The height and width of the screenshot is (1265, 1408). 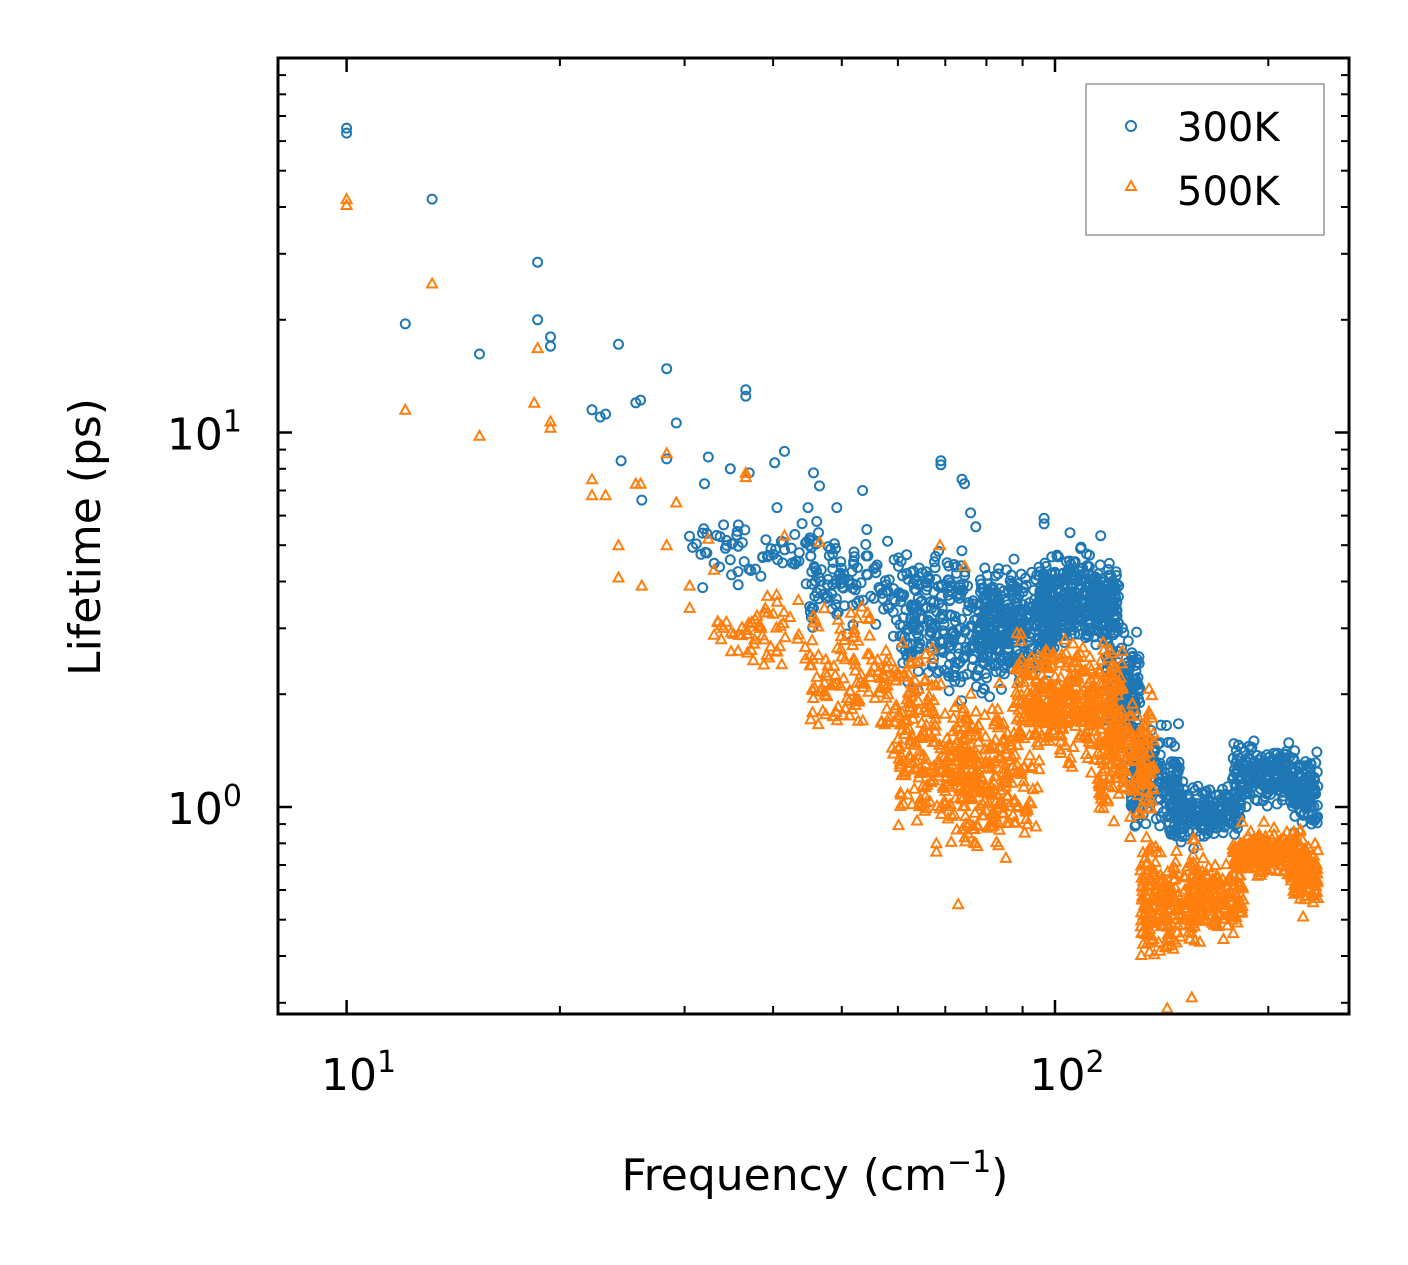 What do you see at coordinates (1293, 758) in the screenshot?
I see `point-300K-2096` at bounding box center [1293, 758].